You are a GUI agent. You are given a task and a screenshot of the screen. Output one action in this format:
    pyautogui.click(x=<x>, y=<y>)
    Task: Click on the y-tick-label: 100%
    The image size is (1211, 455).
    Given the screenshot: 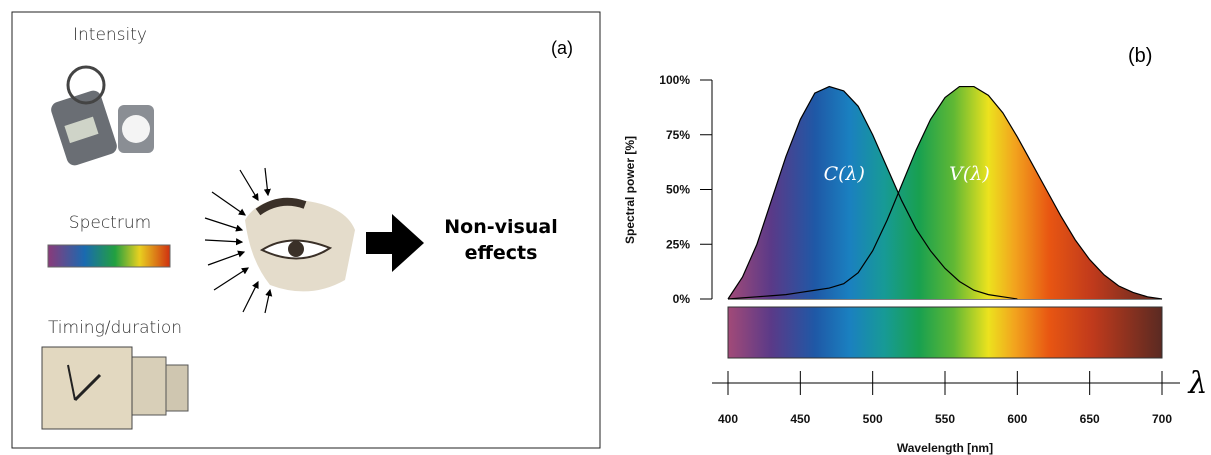 What is the action you would take?
    pyautogui.click(x=674, y=80)
    